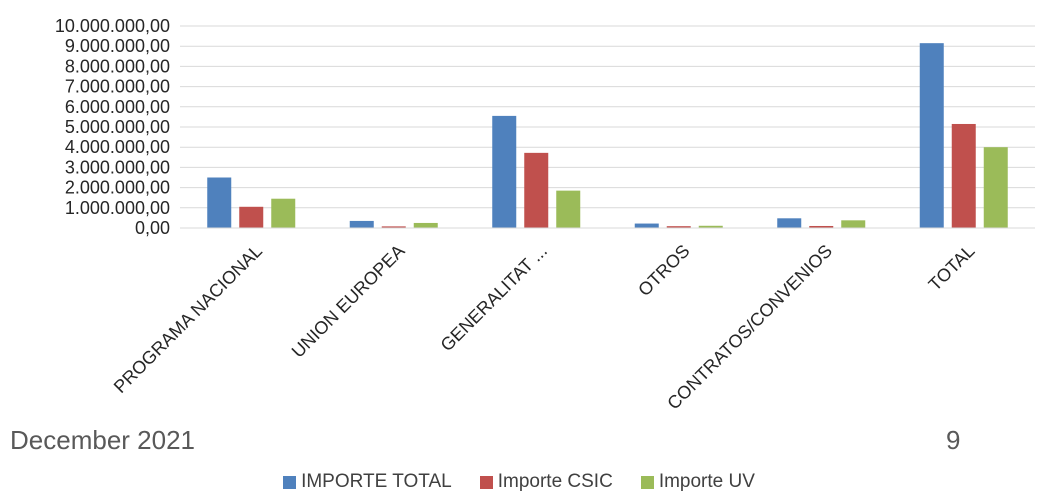 The width and height of the screenshot is (1038, 497). What do you see at coordinates (555, 481) in the screenshot?
I see `legend-label: Importe CSIC` at bounding box center [555, 481].